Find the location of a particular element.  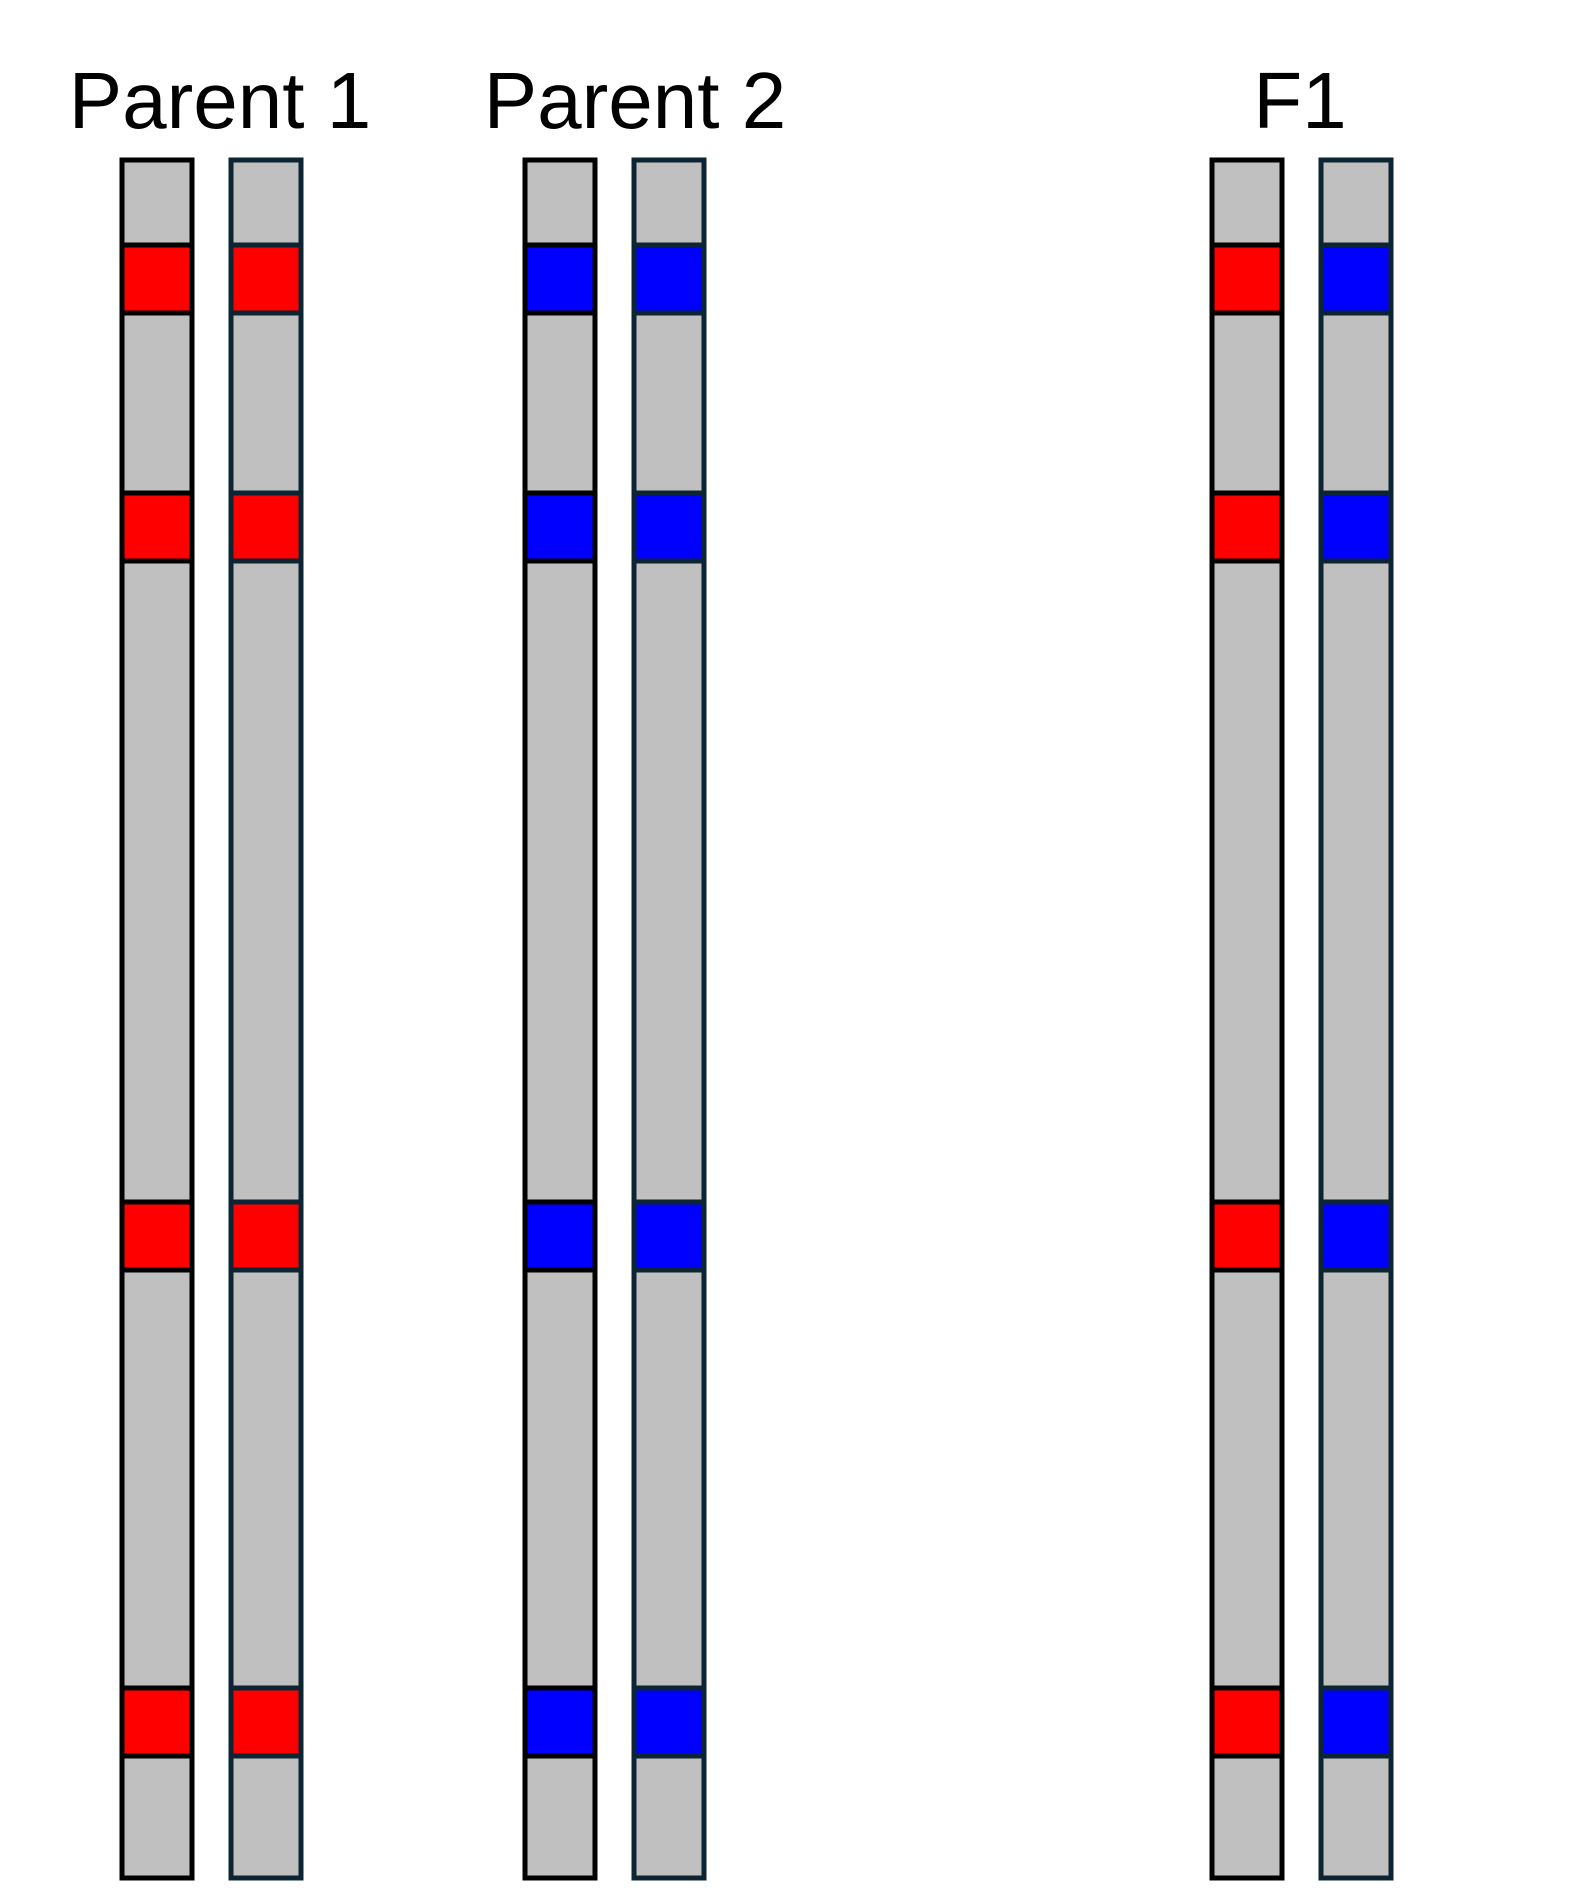

group-label-f1: F1 is located at coordinates (1300, 100).